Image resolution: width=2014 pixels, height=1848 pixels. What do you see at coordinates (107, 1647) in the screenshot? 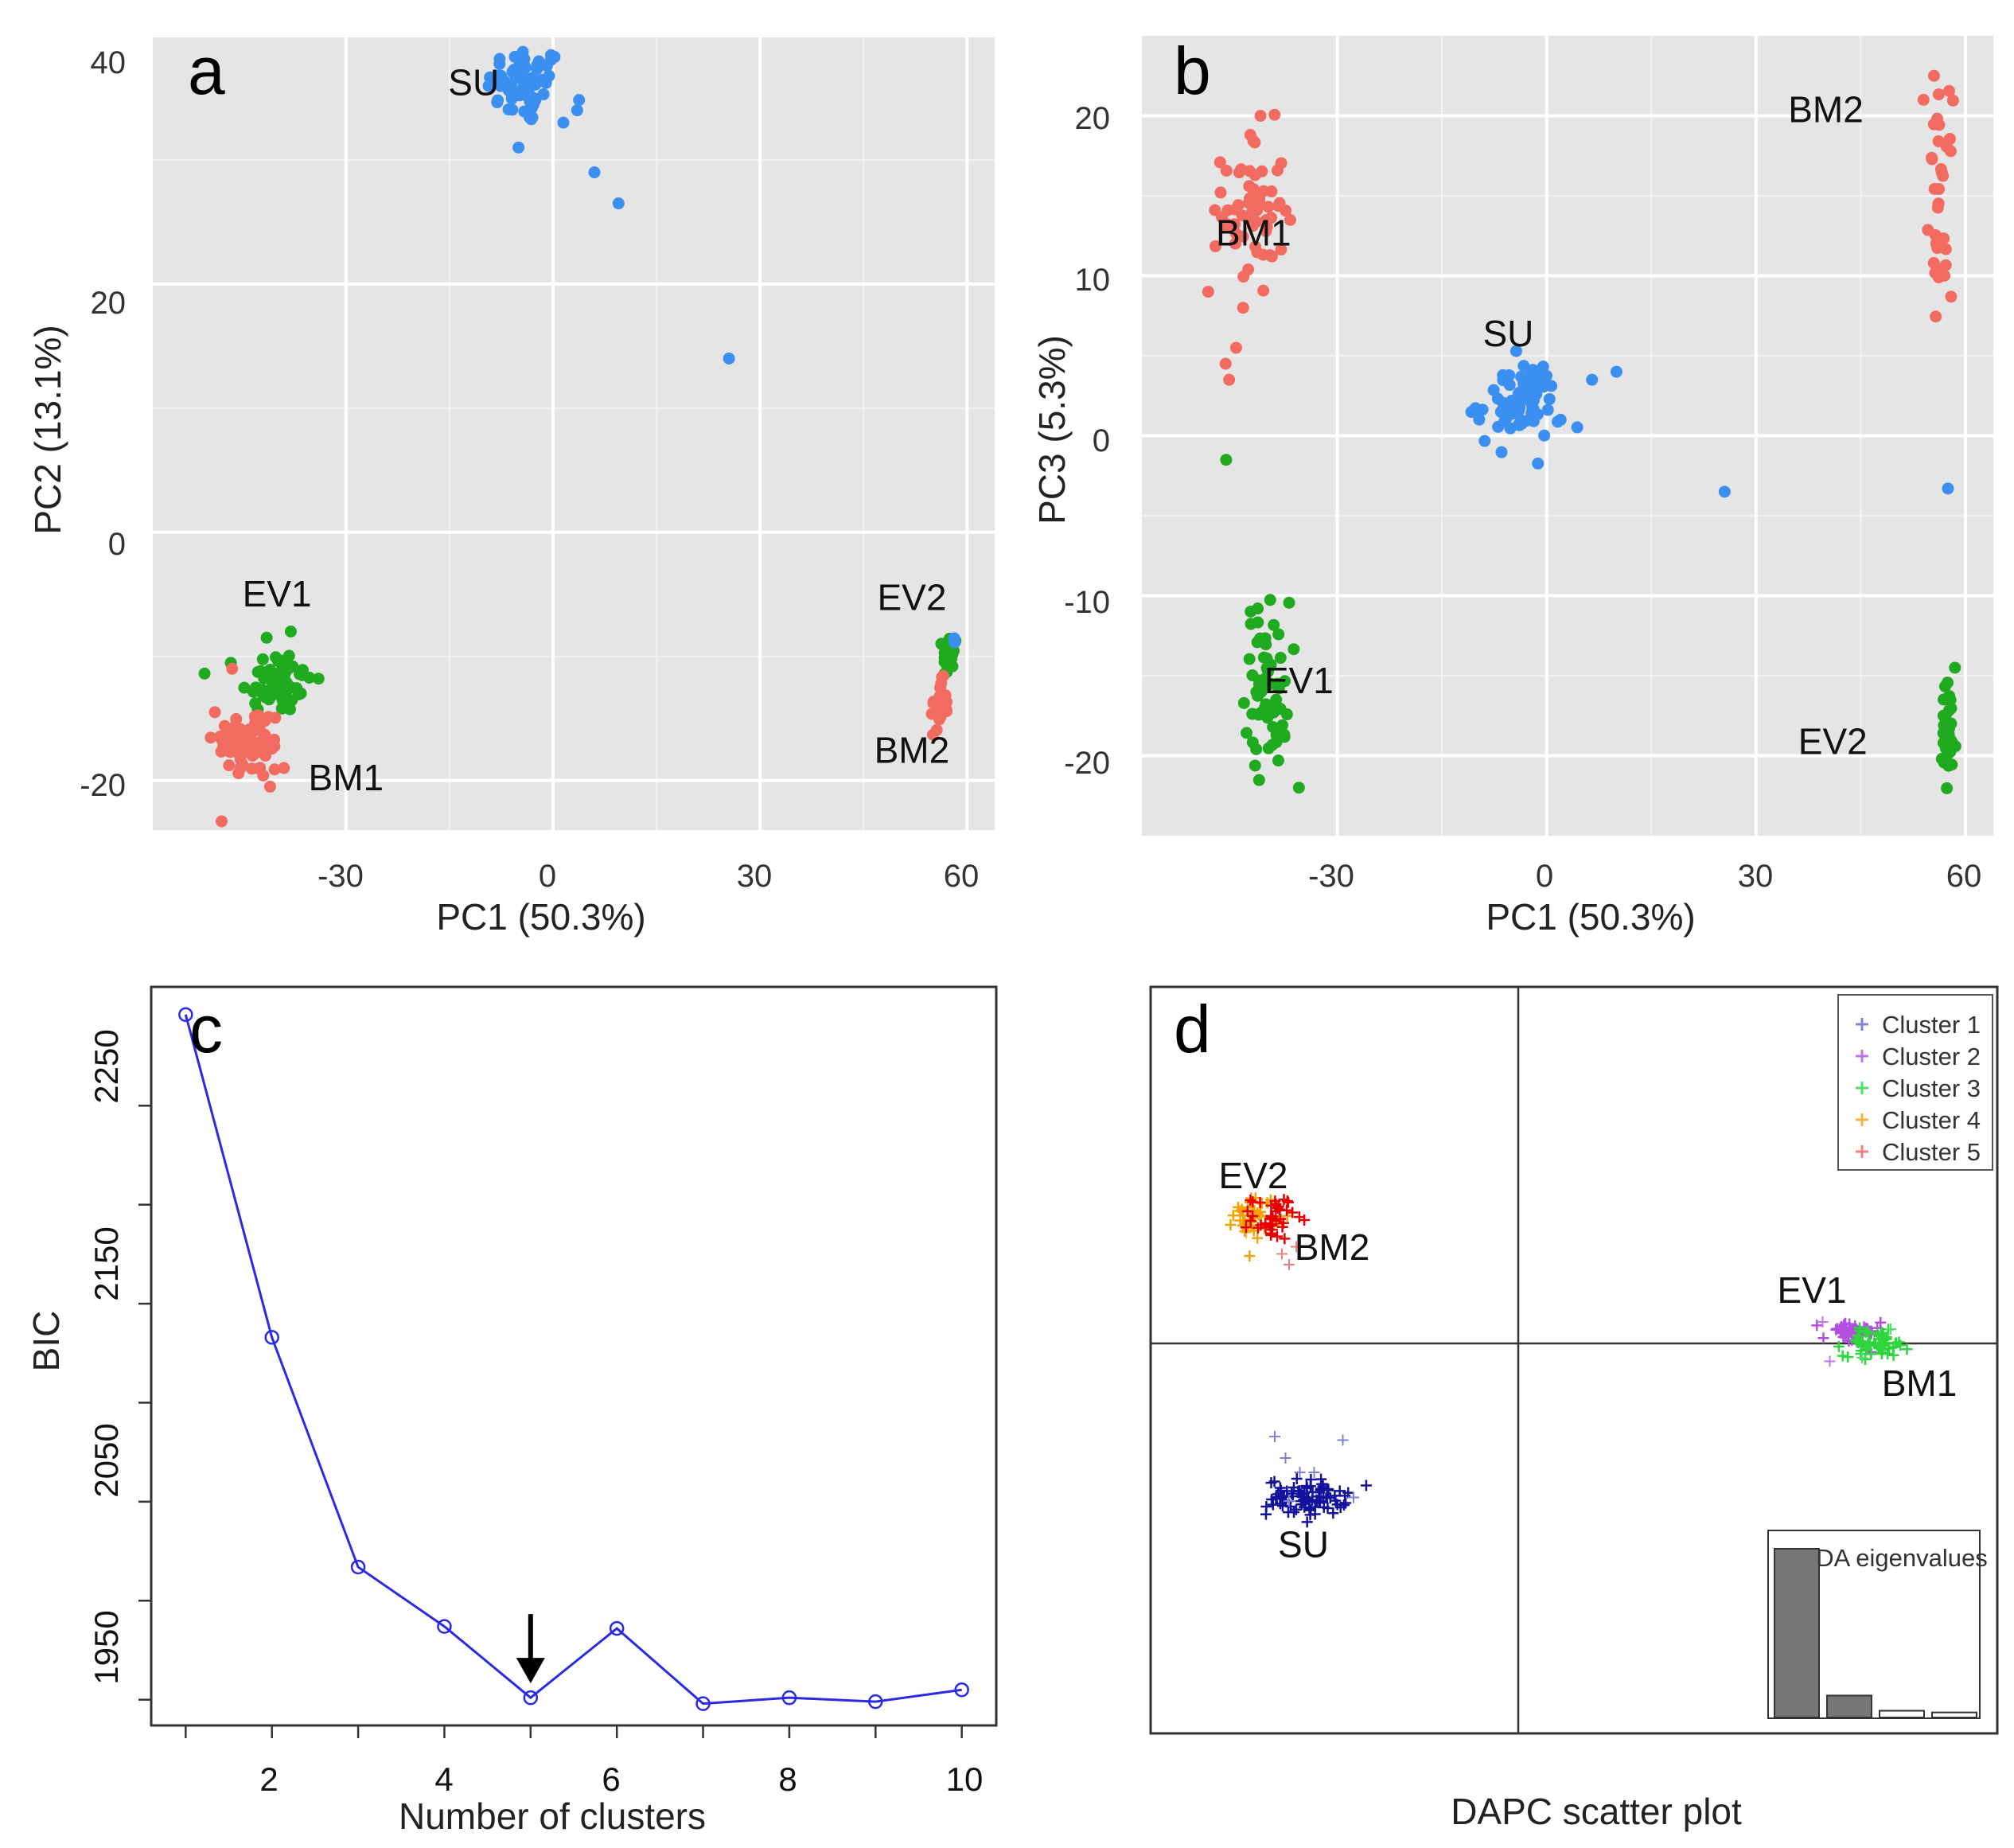
I see `panel-c-y-tick: 1950` at bounding box center [107, 1647].